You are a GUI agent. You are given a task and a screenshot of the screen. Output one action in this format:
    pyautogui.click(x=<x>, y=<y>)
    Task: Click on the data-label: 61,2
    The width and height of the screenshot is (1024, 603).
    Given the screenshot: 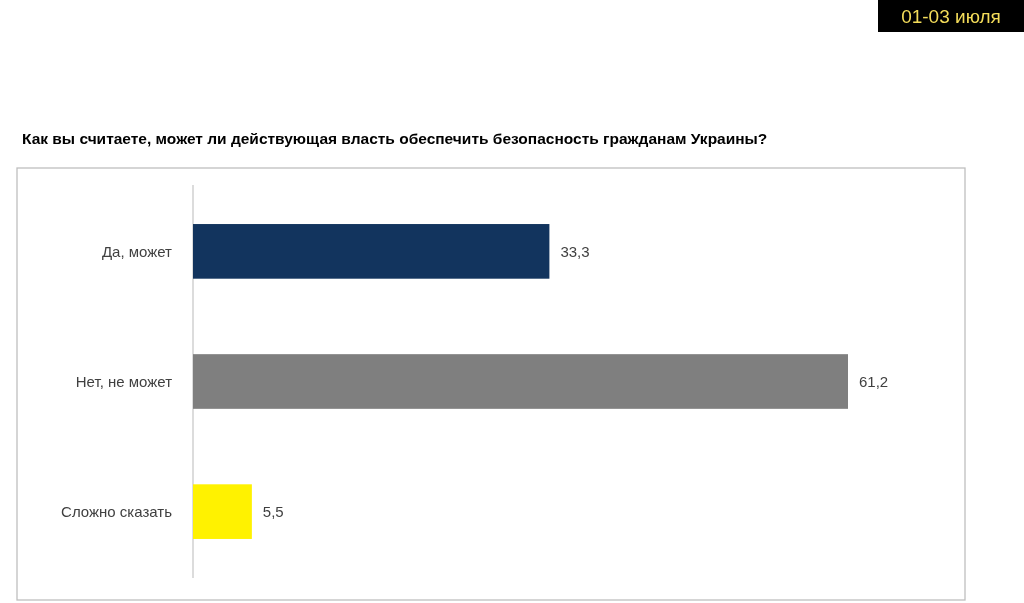 What is the action you would take?
    pyautogui.click(x=874, y=381)
    